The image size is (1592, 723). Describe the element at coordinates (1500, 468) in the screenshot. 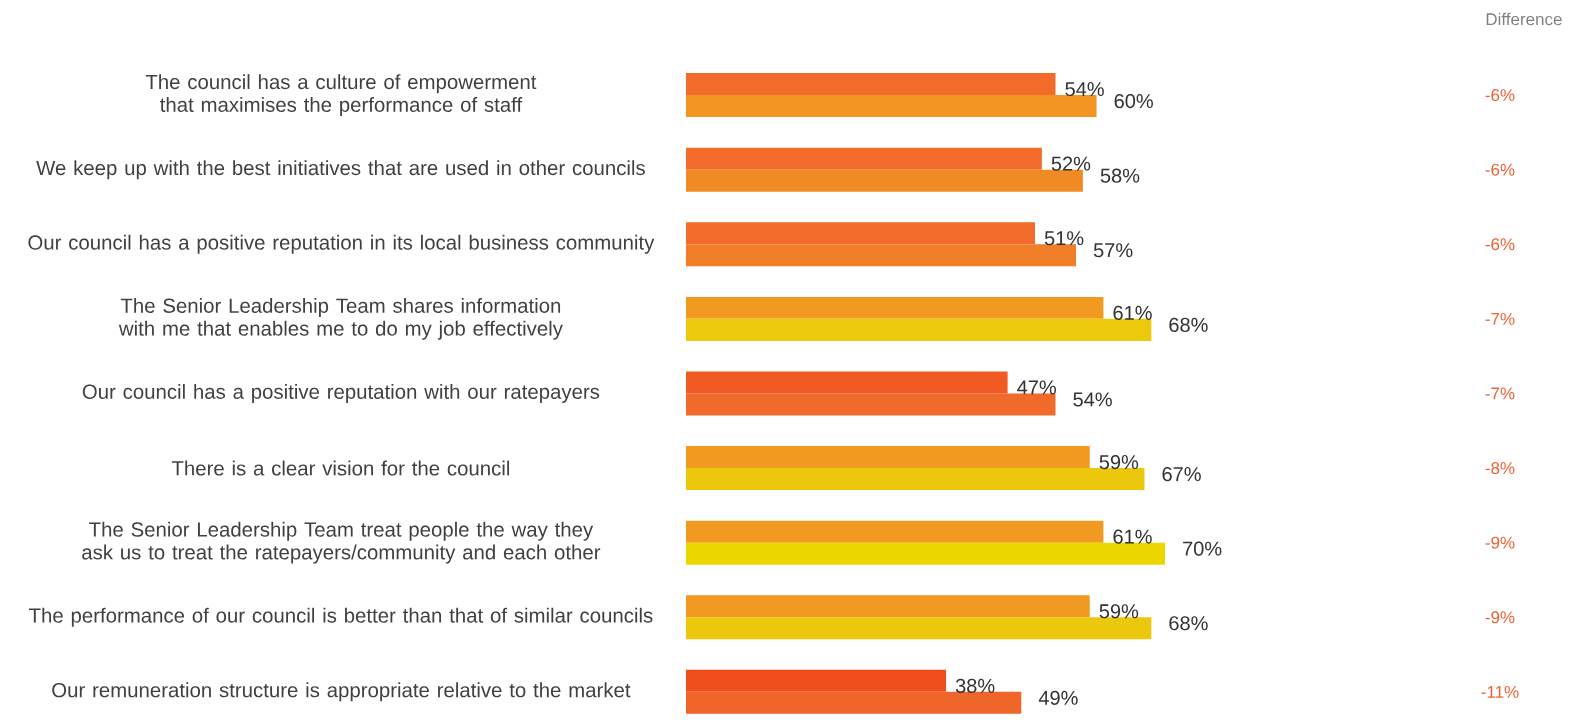

I see `text: -8%` at that location.